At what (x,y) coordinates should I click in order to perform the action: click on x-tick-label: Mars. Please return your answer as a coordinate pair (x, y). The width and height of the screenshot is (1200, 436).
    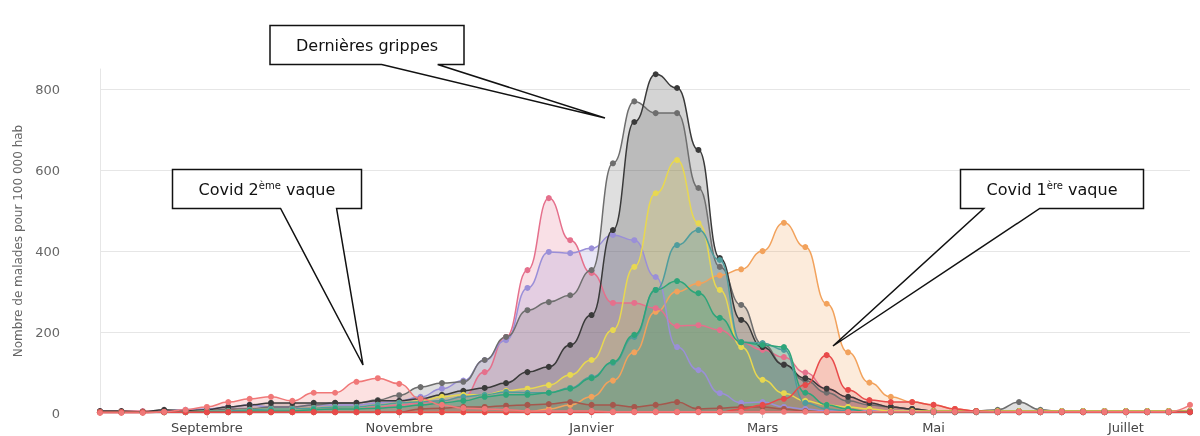
    Looking at the image, I should click on (762, 427).